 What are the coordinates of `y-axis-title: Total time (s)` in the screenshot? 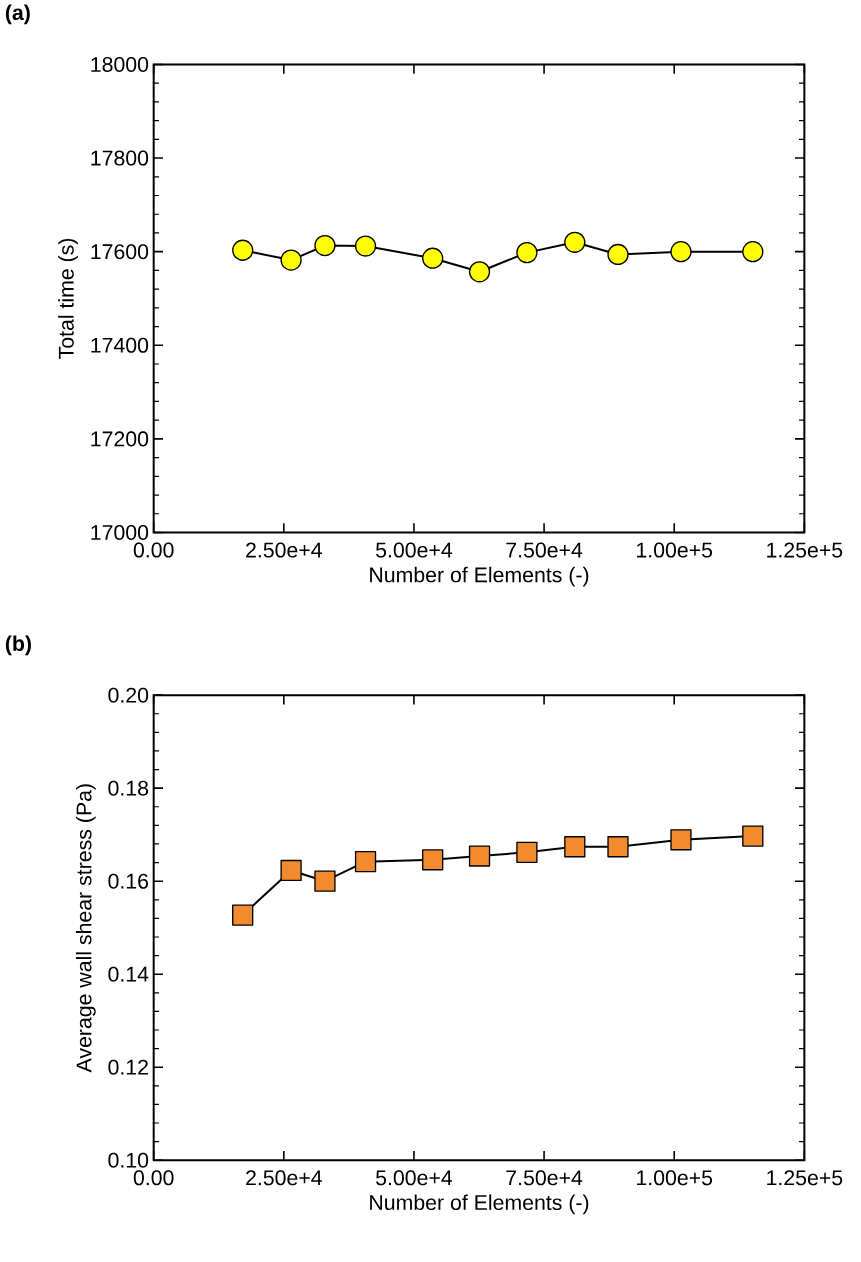 It's located at (68, 298).